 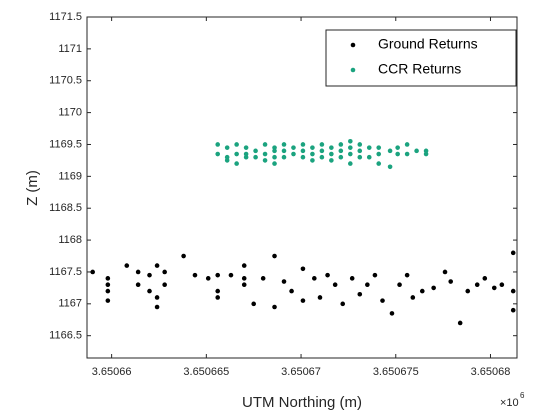 What do you see at coordinates (65, 144) in the screenshot?
I see `y-tick-label: 1169.5` at bounding box center [65, 144].